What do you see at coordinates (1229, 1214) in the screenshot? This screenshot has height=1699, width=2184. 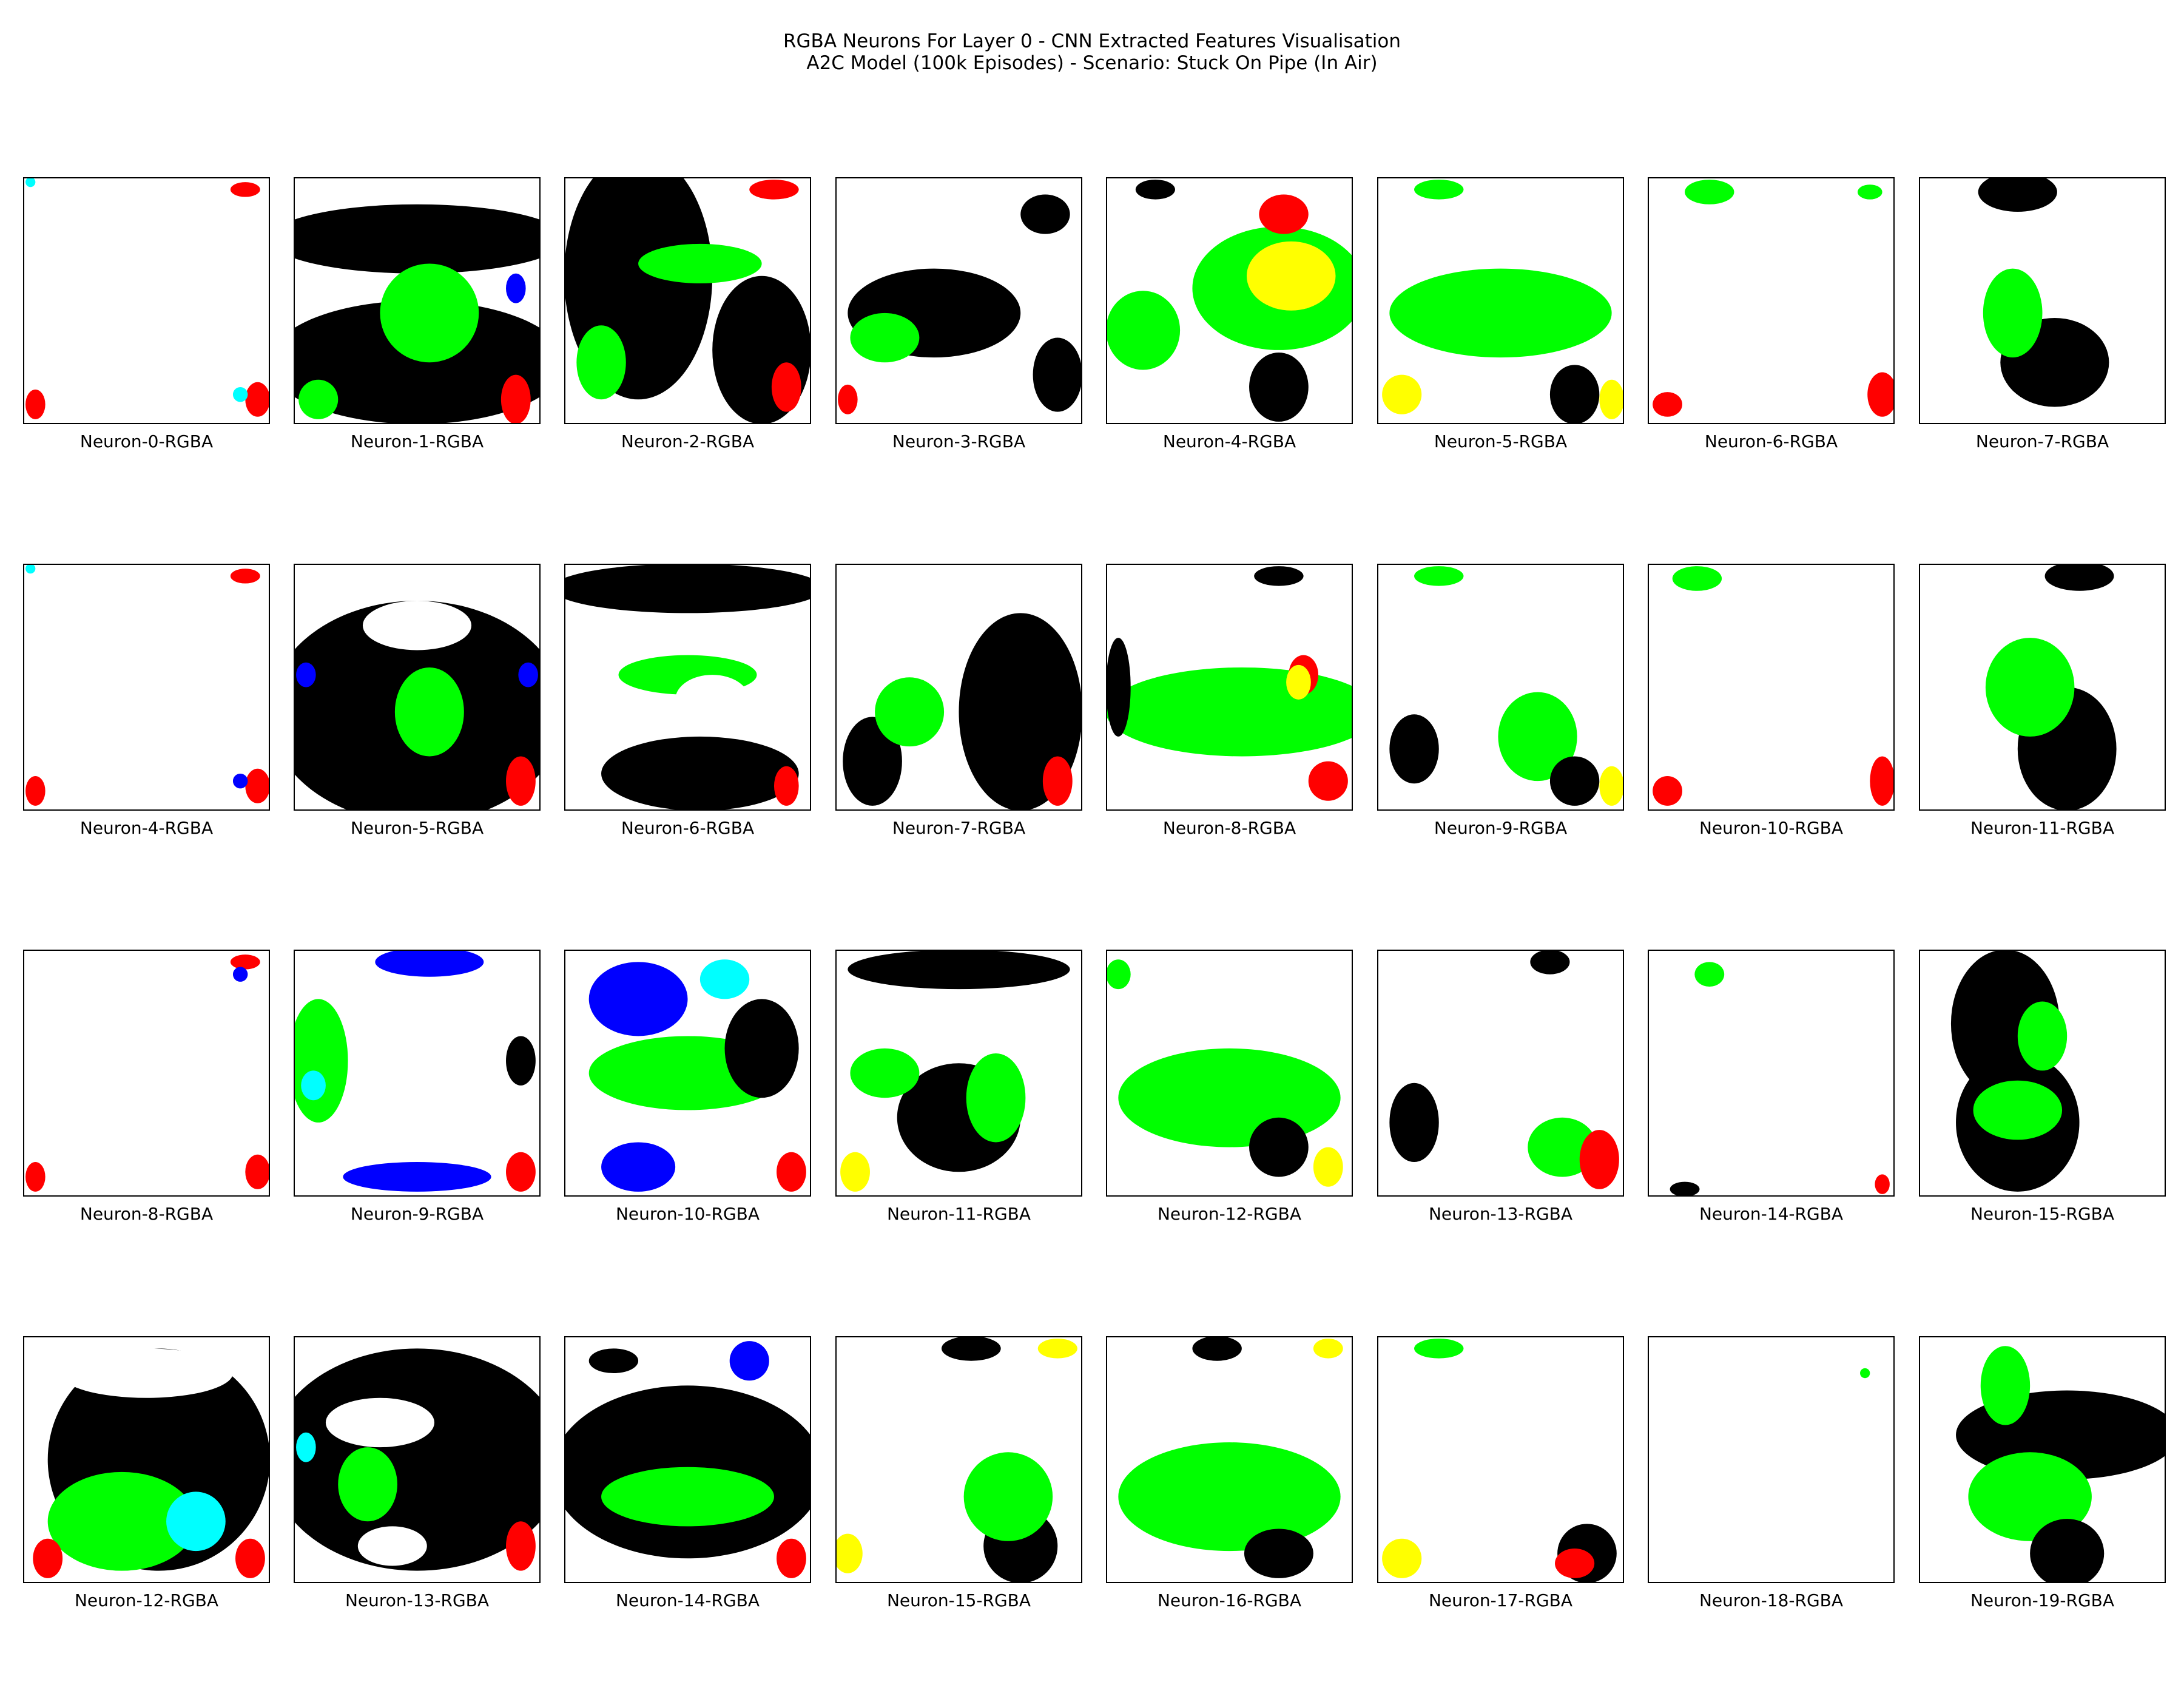 I see `panel-label: Neuron-12-RGBA` at bounding box center [1229, 1214].